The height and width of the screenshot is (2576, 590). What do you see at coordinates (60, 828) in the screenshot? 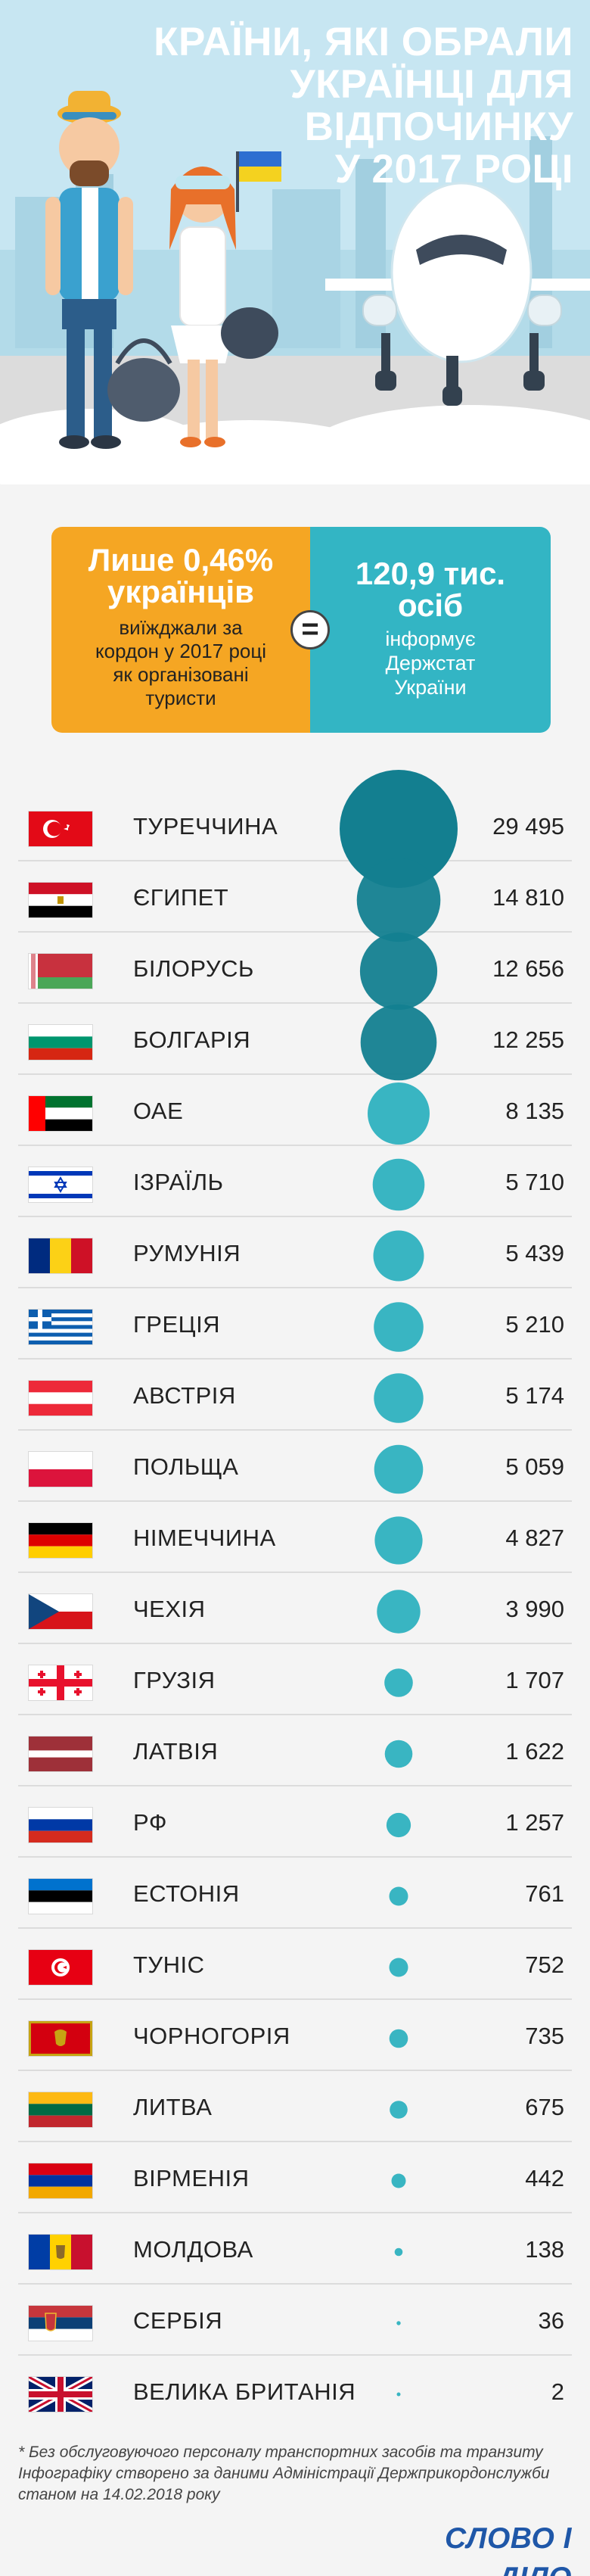
I see `turkey-flag-icon` at bounding box center [60, 828].